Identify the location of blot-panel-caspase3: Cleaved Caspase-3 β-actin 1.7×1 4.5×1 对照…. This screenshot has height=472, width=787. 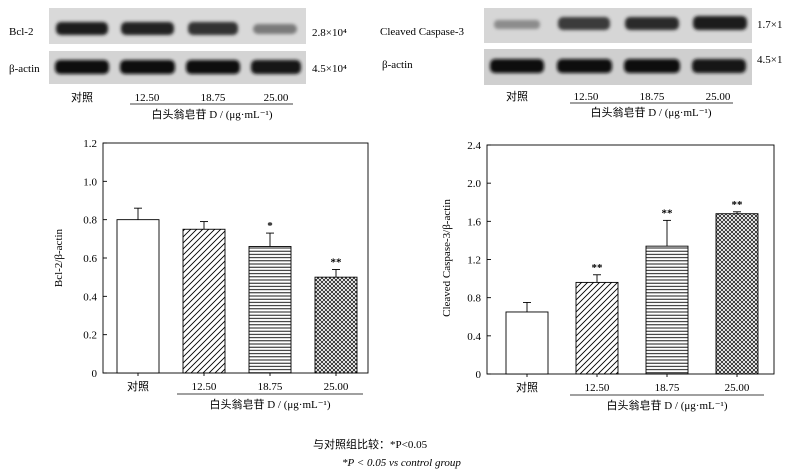
(581, 63).